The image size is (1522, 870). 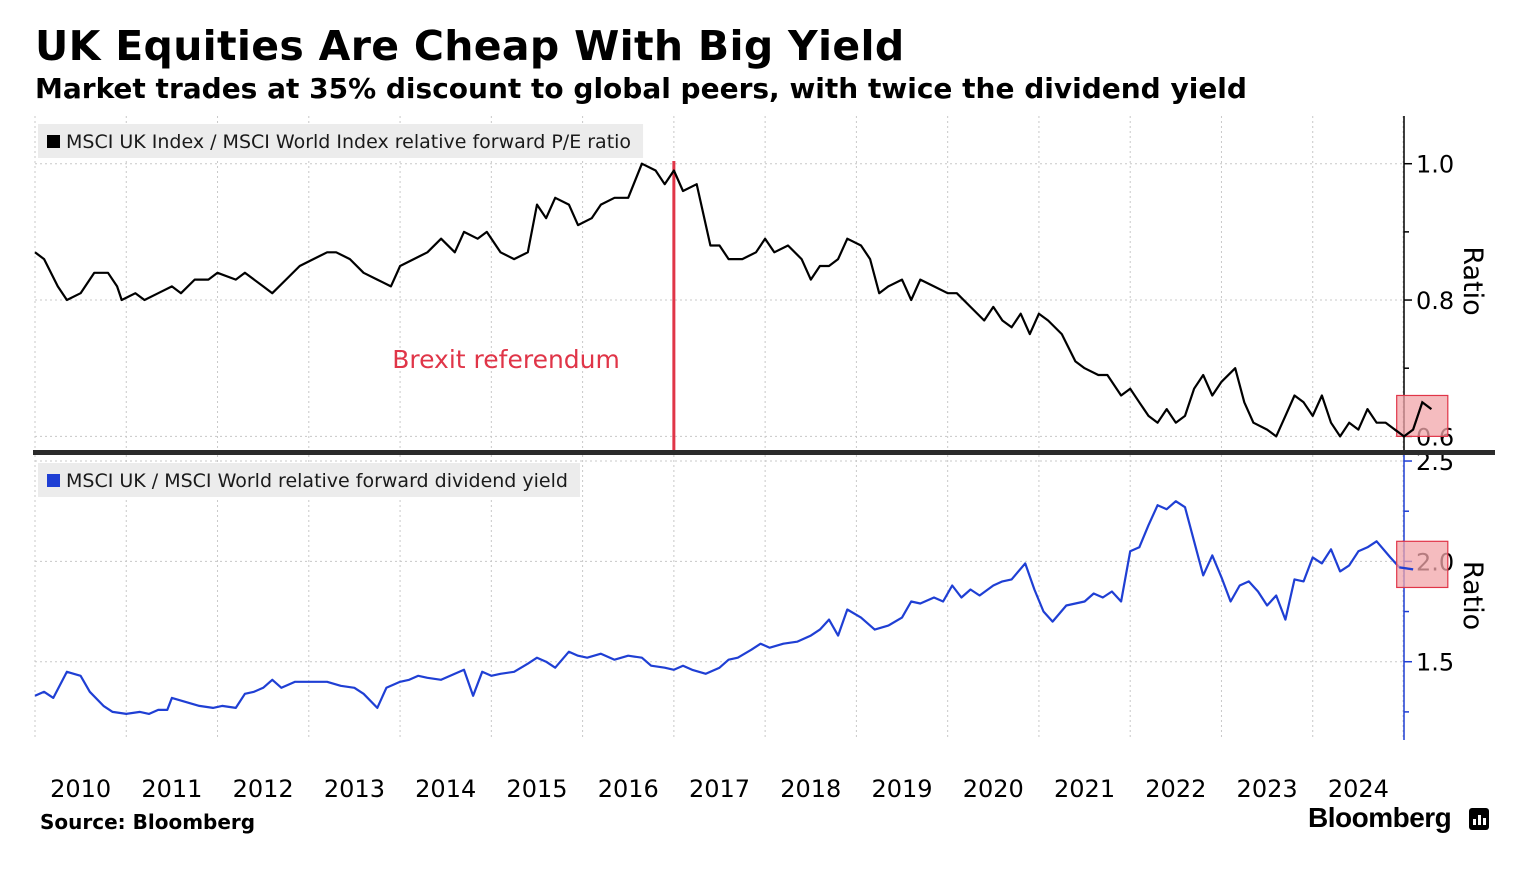 What do you see at coordinates (506, 359) in the screenshot?
I see `brexit-referendum-label: Brexit referendum` at bounding box center [506, 359].